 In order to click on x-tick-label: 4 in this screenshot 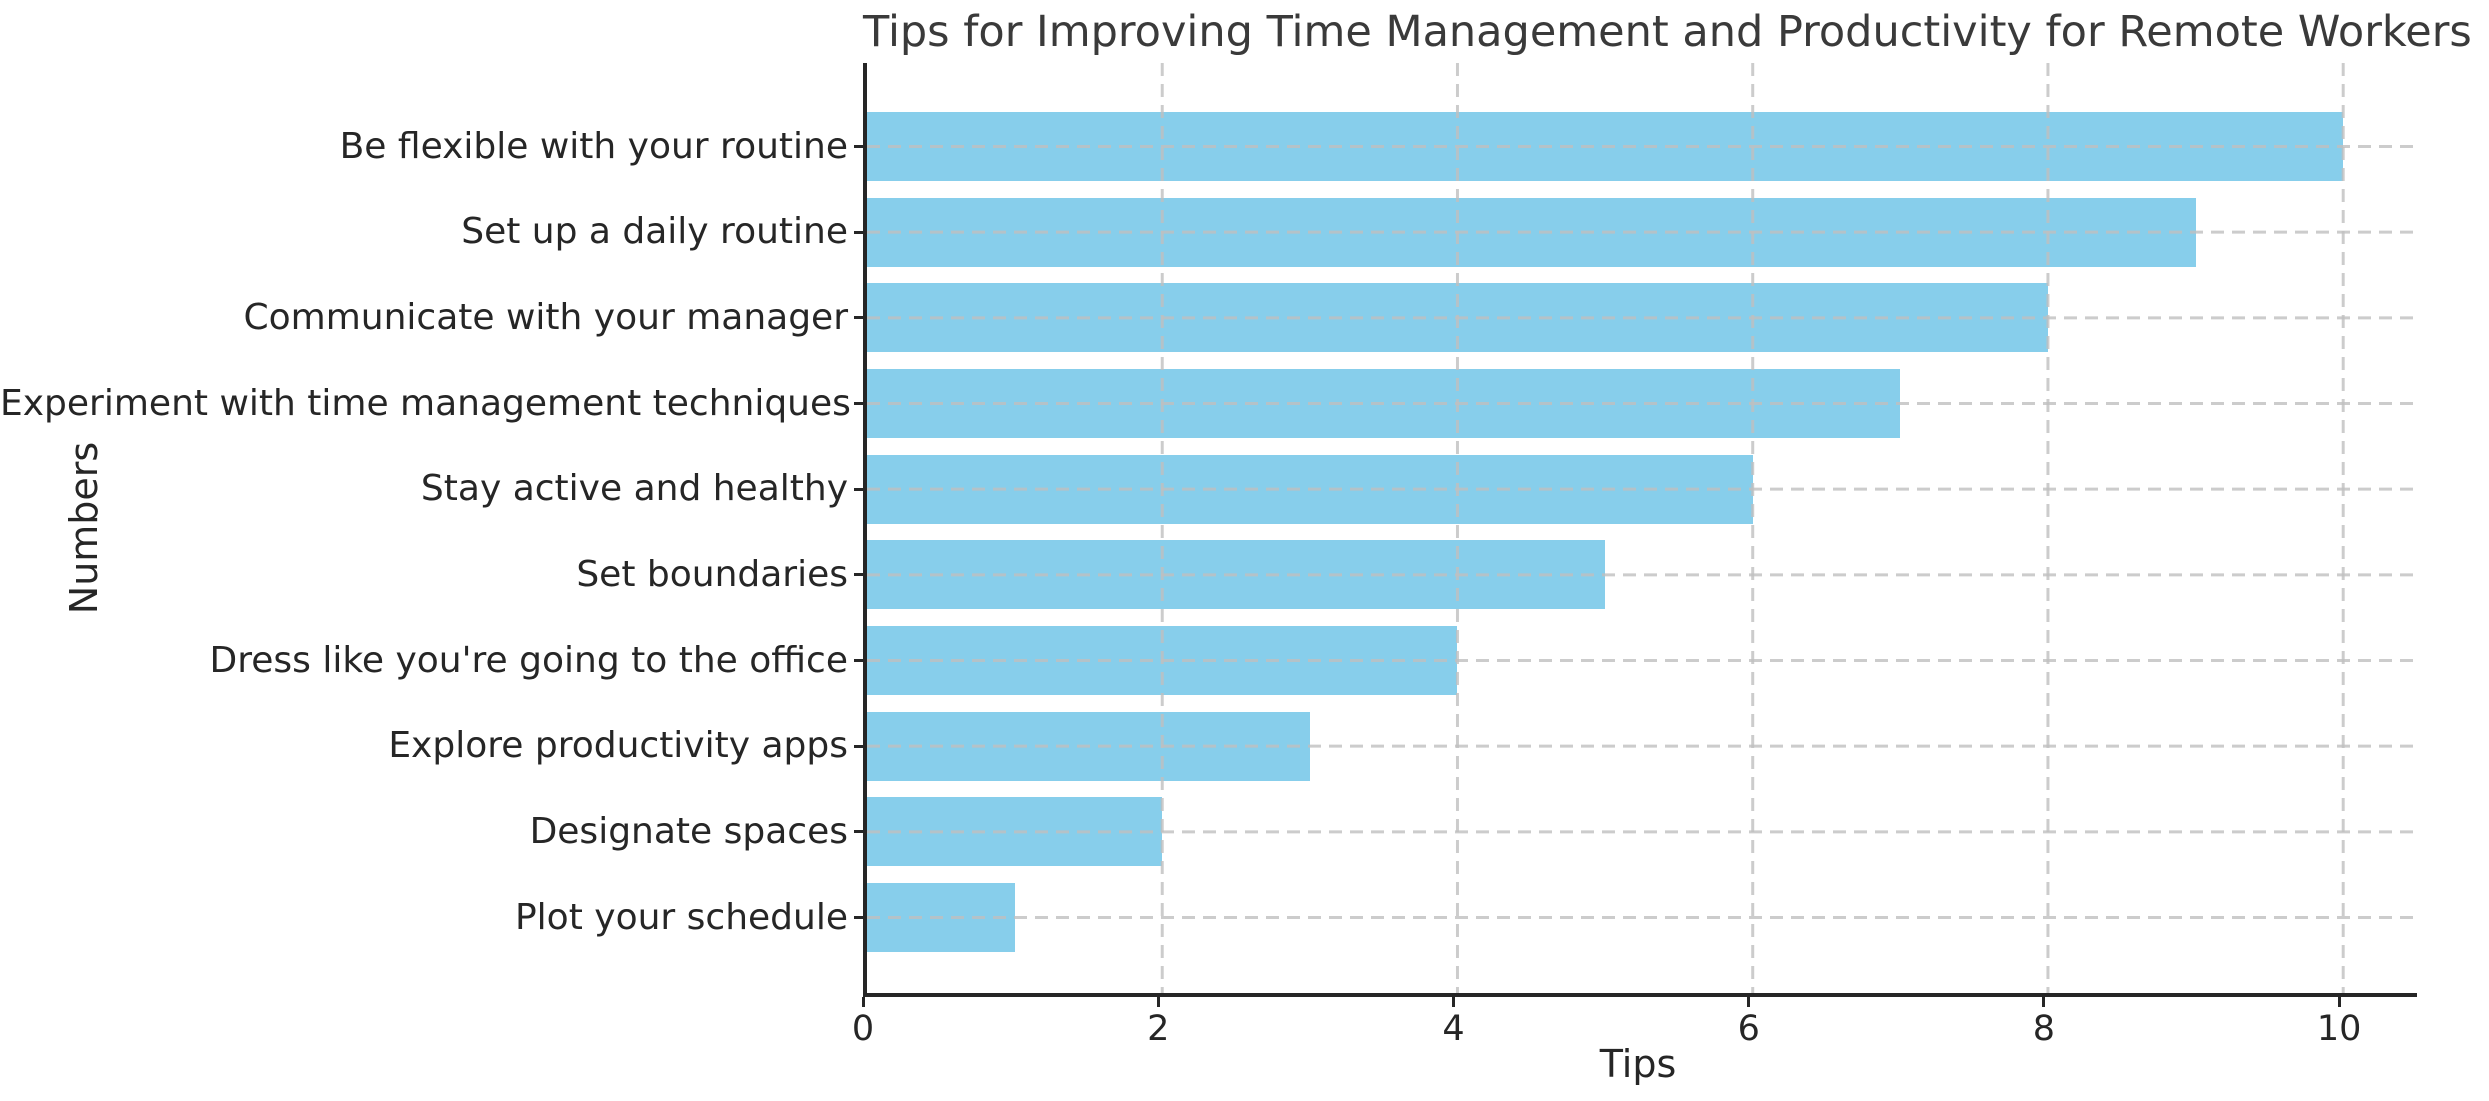, I will do `click(1453, 1029)`.